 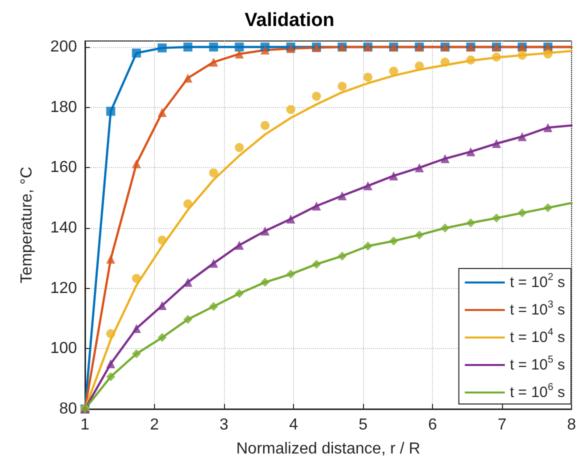 What do you see at coordinates (68, 409) in the screenshot?
I see `y-tick-label: 80` at bounding box center [68, 409].